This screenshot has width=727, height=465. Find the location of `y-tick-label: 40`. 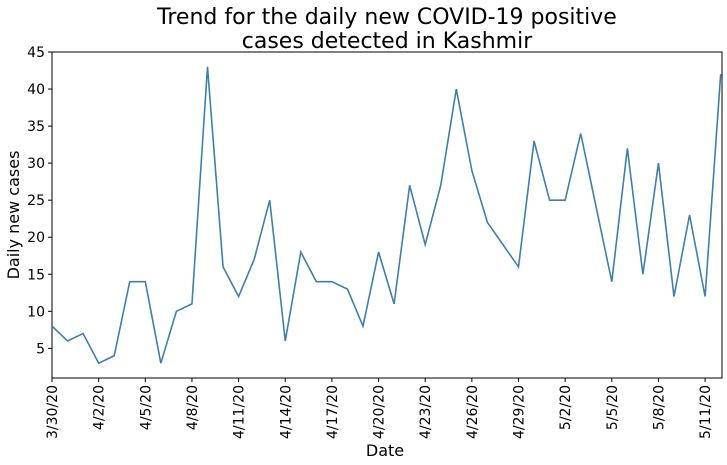

y-tick-label: 40 is located at coordinates (36, 90).